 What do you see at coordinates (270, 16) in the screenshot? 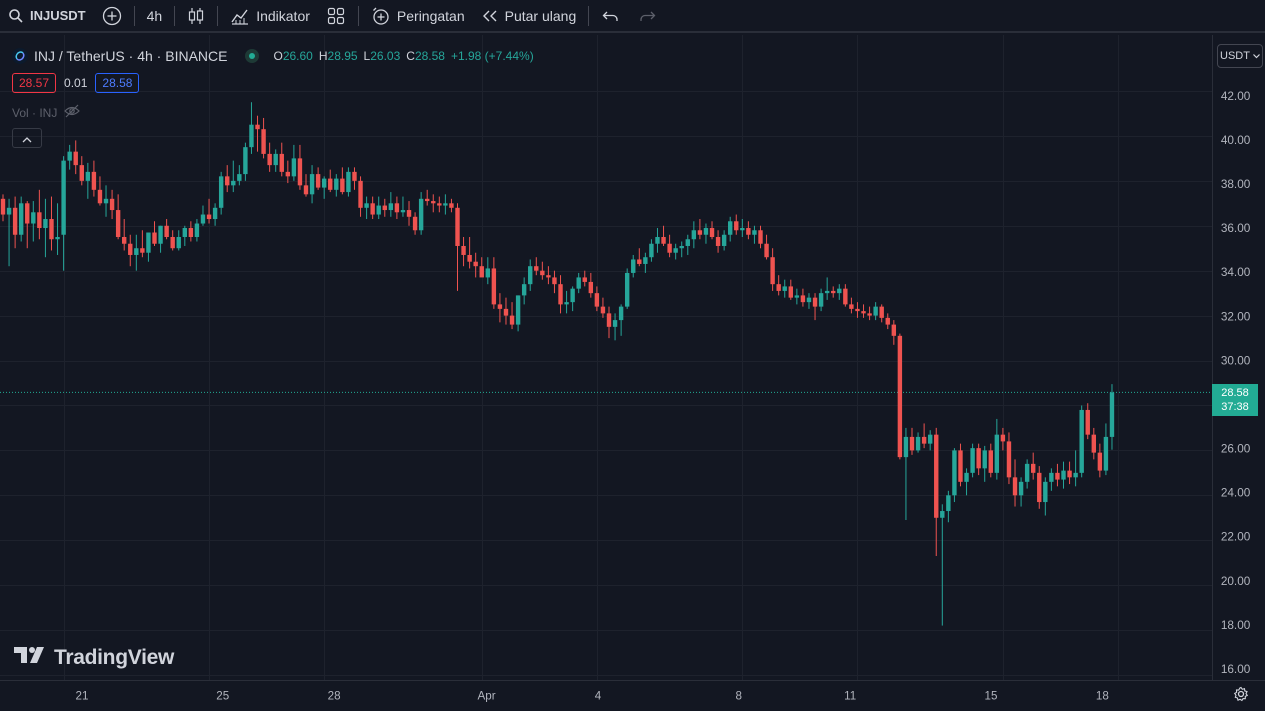
I see `indicators-button: Indikator` at bounding box center [270, 16].